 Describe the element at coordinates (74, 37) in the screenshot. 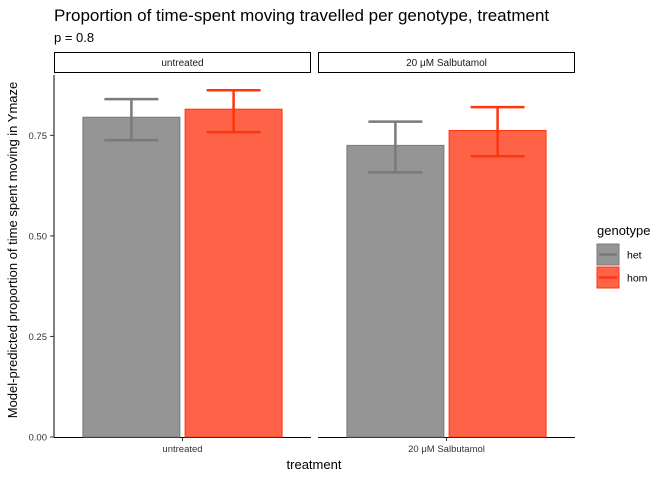

I see `chart-subtitle: p = 0.8` at that location.